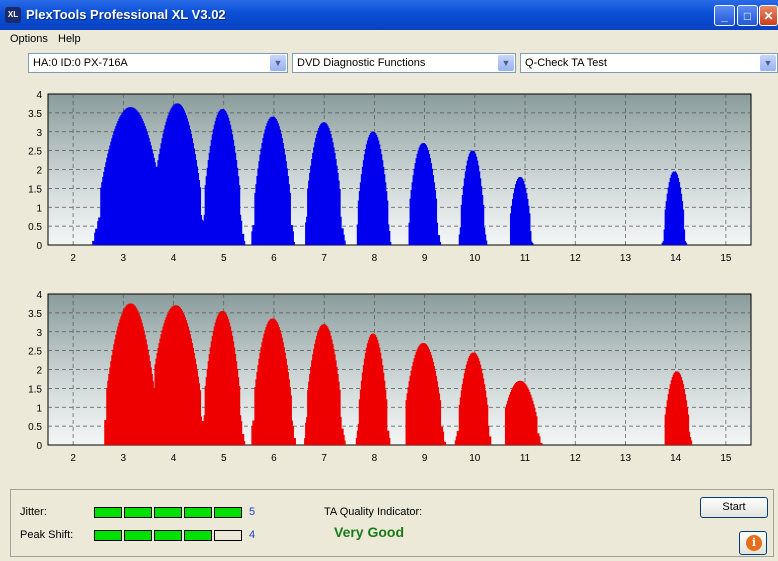  I want to click on jitter-label: Jitter:, so click(33, 512).